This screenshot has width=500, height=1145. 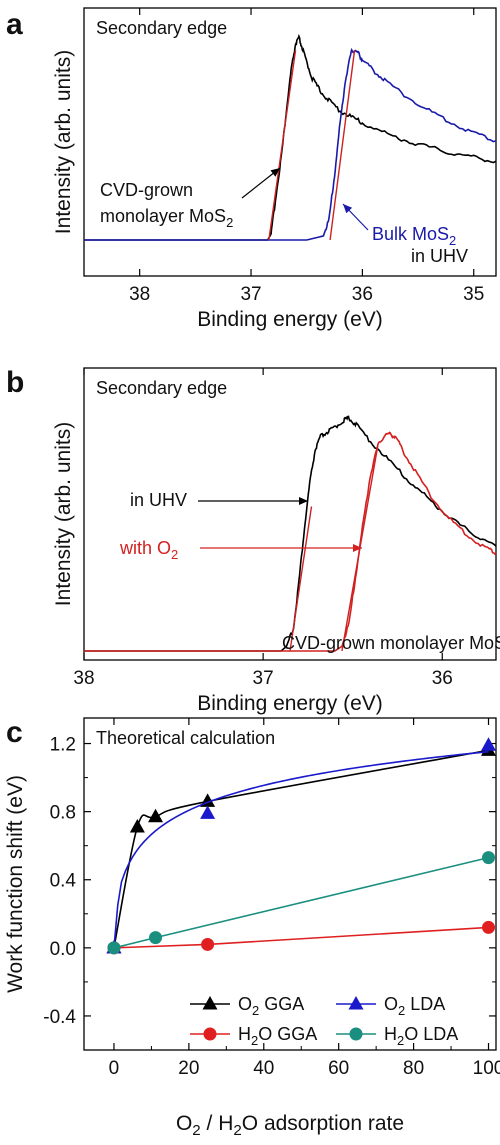 I want to click on label-text: / H, so click(x=217, y=1123).